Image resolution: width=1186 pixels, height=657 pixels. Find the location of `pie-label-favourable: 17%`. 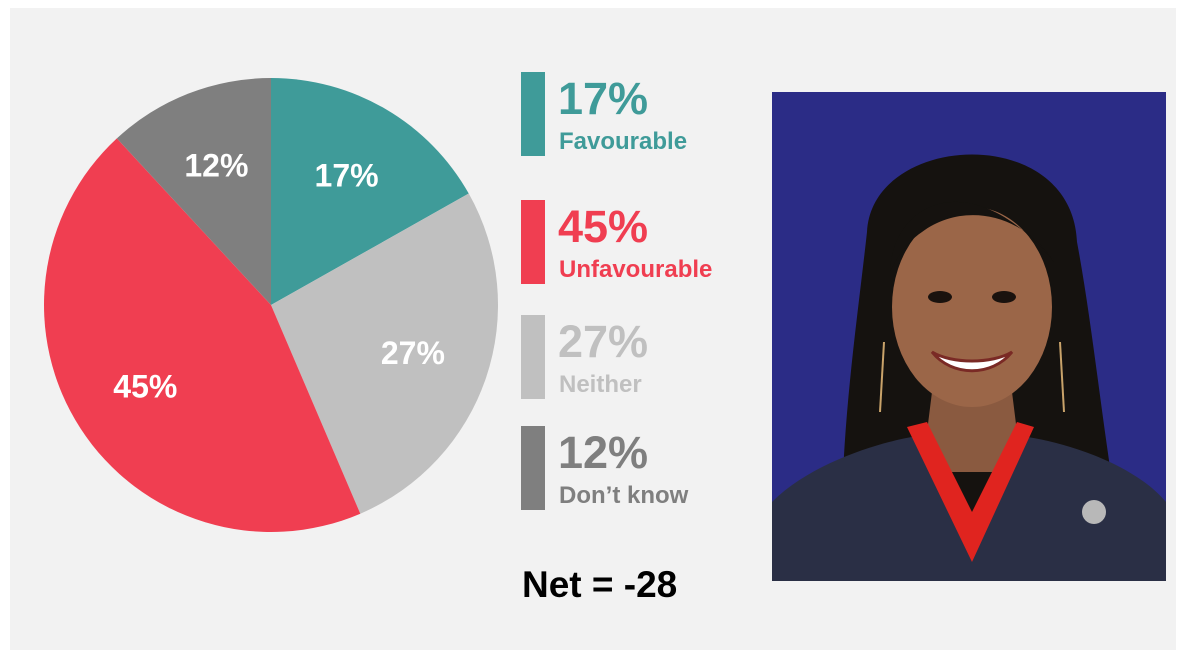

pie-label-favourable: 17% is located at coordinates (347, 176).